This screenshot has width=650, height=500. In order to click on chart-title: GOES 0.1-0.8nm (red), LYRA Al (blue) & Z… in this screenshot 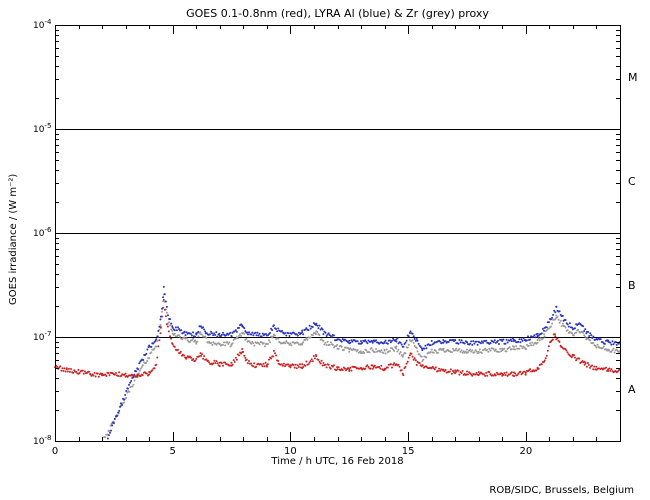, I will do `click(337, 13)`.